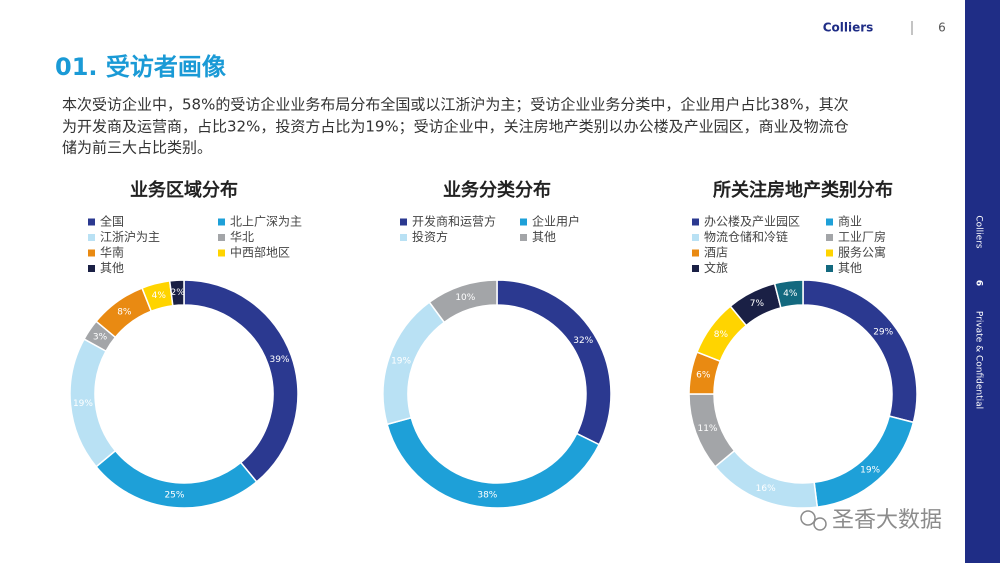  I want to click on value-label: 3%, so click(100, 337).